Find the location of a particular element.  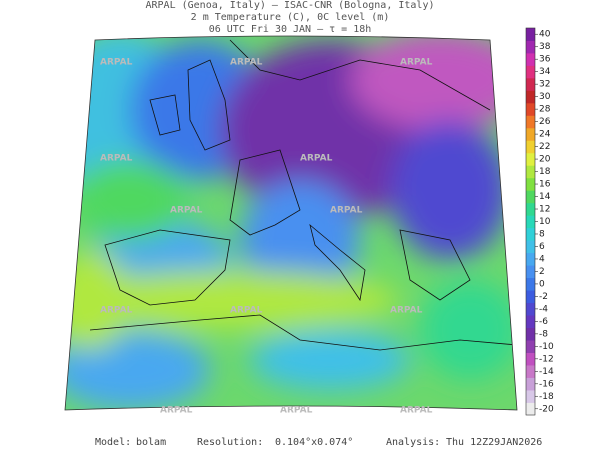

colorbar-tick-label: 12 is located at coordinates (544, 210).